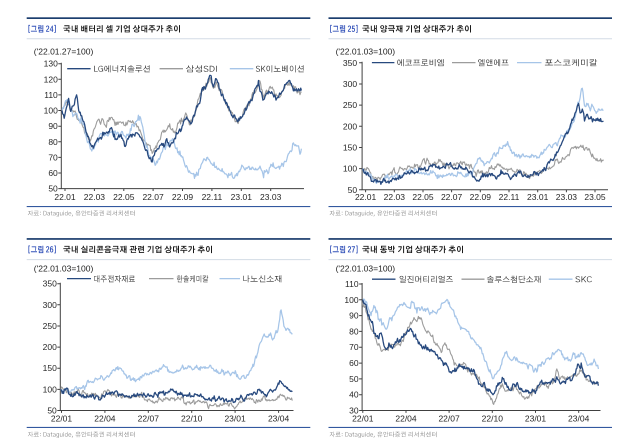  What do you see at coordinates (51, 79) in the screenshot?
I see `svg-text: 120` at bounding box center [51, 79].